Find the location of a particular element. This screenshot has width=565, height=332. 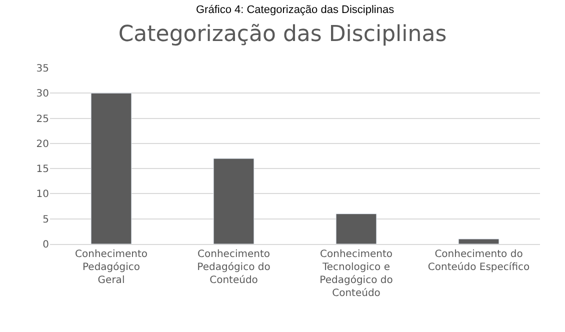

y-tick-label: 25 is located at coordinates (42, 119).